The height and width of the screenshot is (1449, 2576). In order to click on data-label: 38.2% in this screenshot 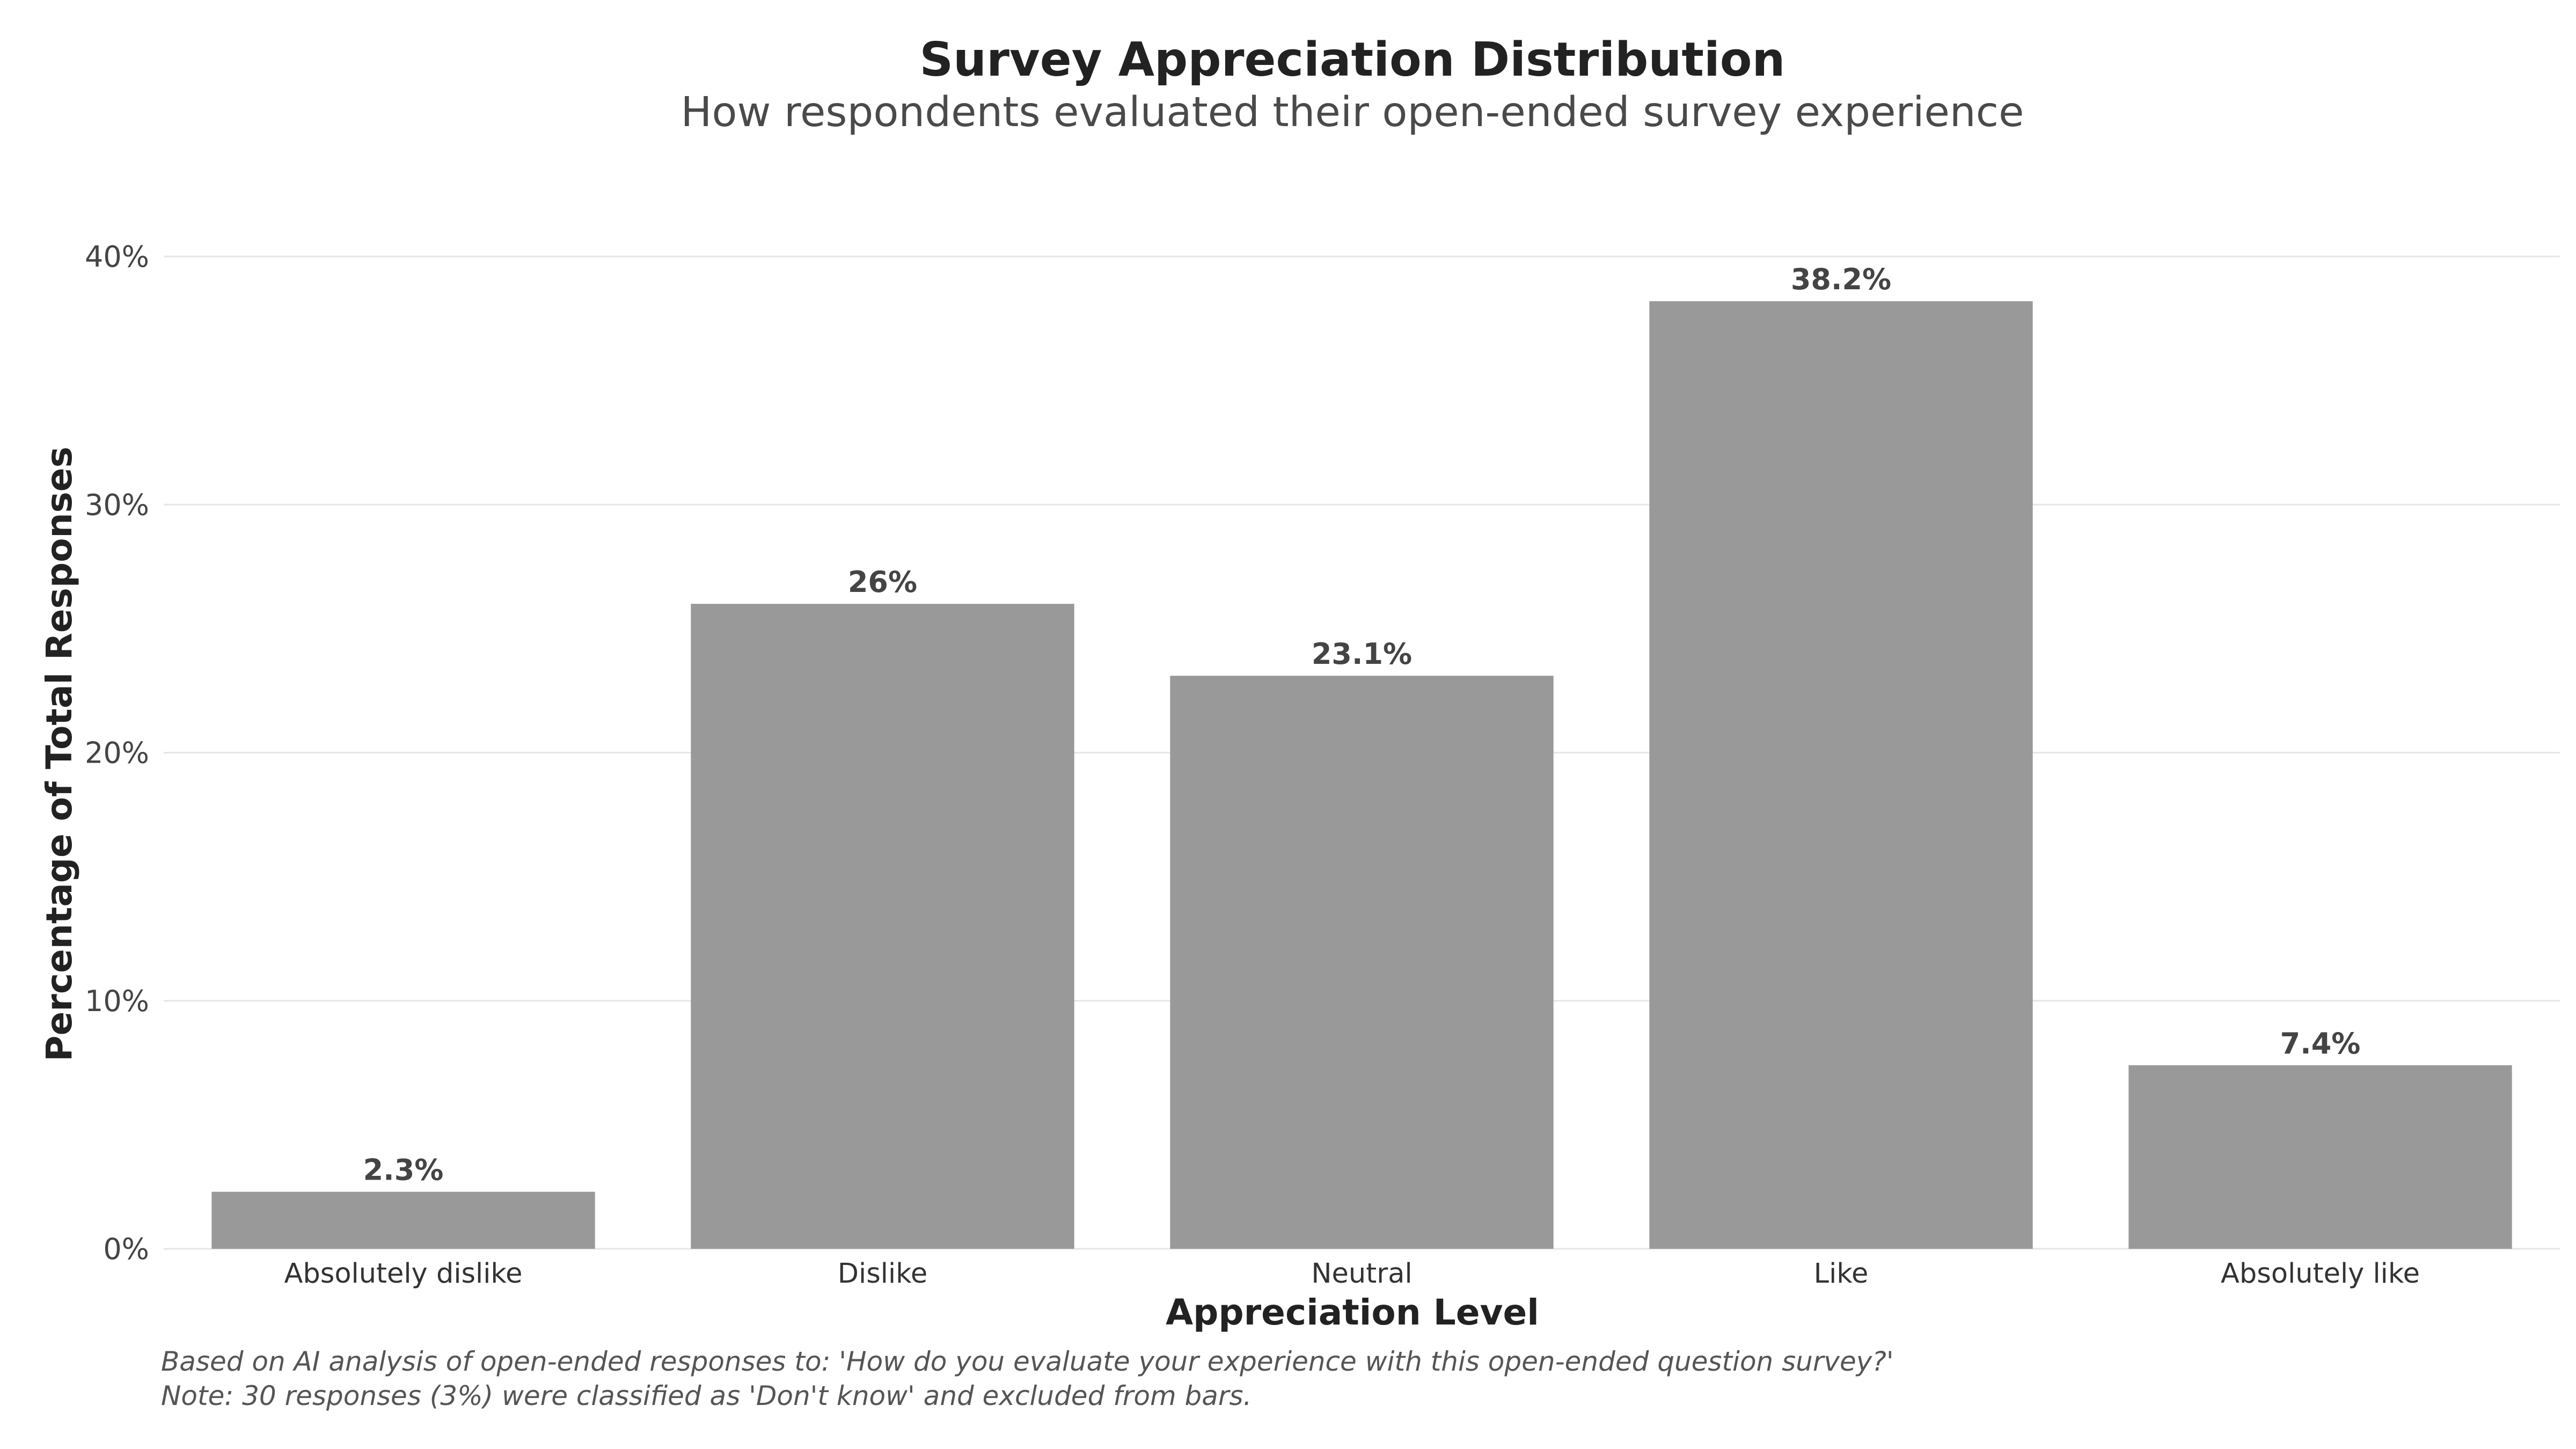, I will do `click(1841, 279)`.